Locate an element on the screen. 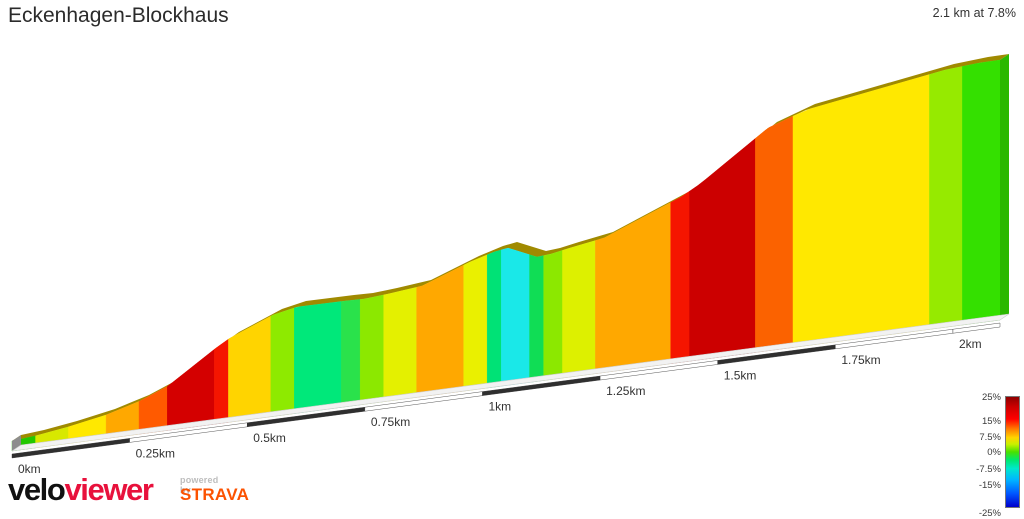 The width and height of the screenshot is (1024, 519). axis-tick-label: 2km is located at coordinates (970, 344).